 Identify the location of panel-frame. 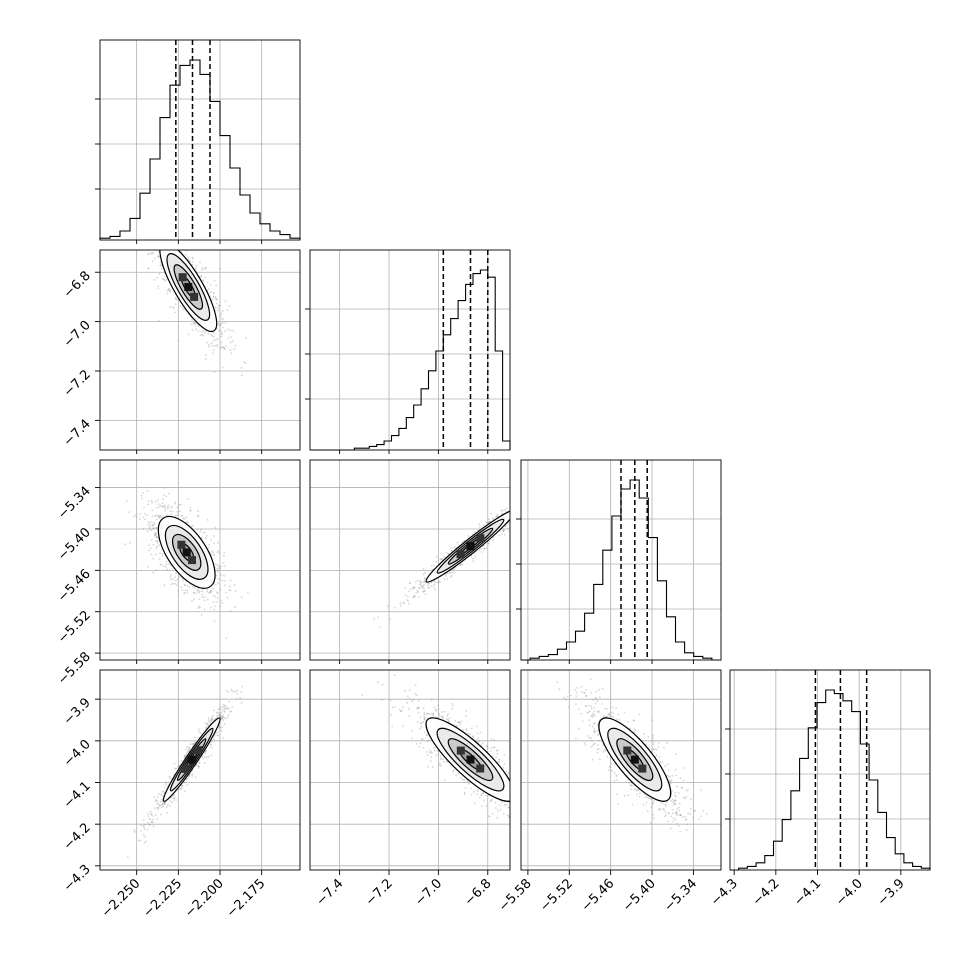
(410, 560).